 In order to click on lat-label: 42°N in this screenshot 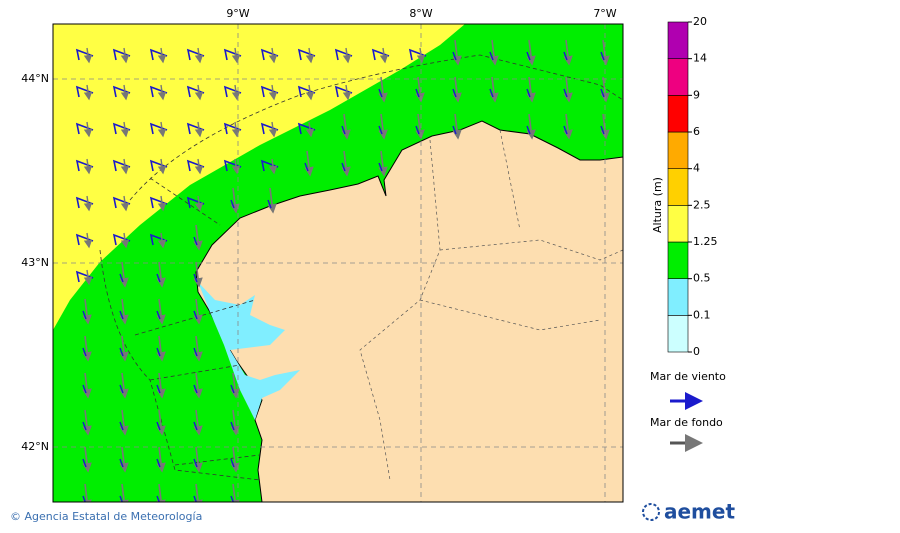, I will do `click(35, 446)`.